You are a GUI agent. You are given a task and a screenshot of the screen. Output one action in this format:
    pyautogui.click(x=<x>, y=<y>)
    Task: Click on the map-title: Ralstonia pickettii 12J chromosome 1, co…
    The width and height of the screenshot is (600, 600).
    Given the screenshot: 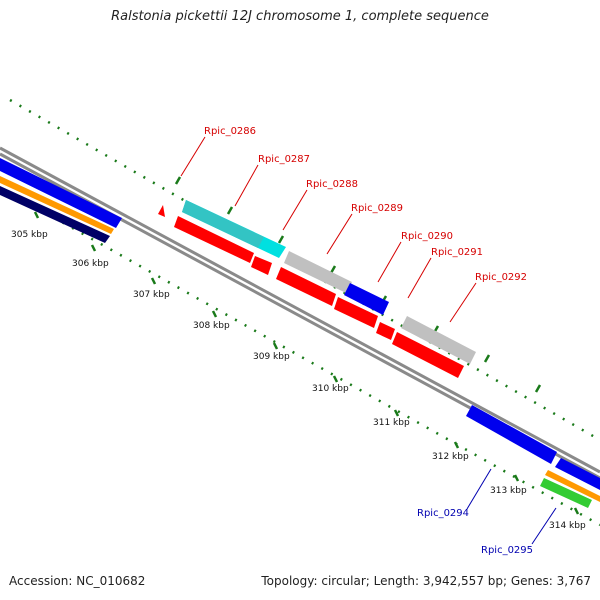 What is the action you would take?
    pyautogui.click(x=300, y=16)
    